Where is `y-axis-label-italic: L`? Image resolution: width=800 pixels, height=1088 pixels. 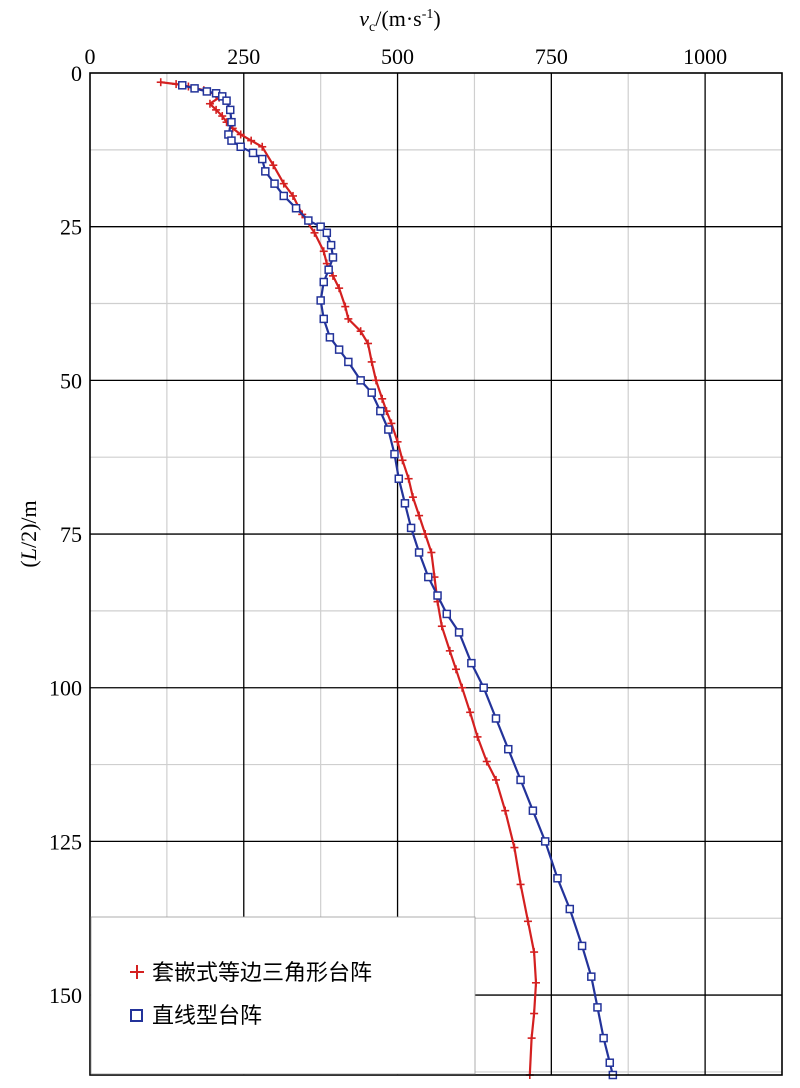 y-axis-label-italic: L is located at coordinates (28, 554).